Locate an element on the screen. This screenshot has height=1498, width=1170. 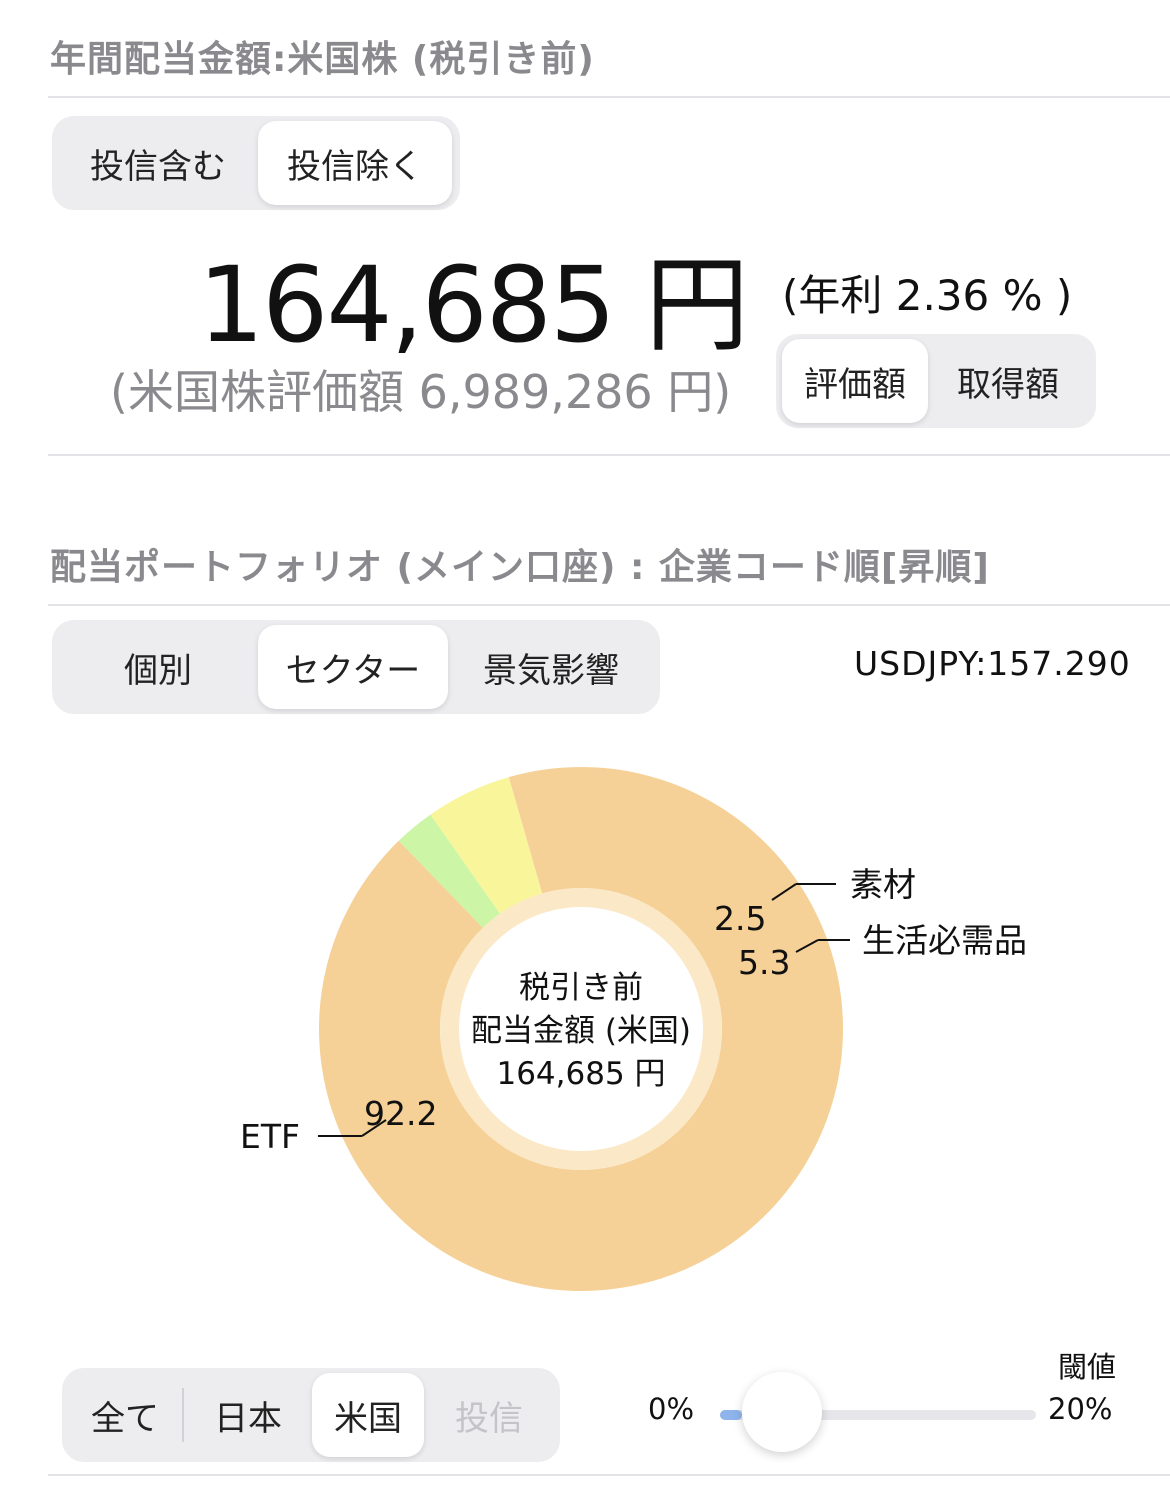
summary-bottom-divider is located at coordinates (609, 455).